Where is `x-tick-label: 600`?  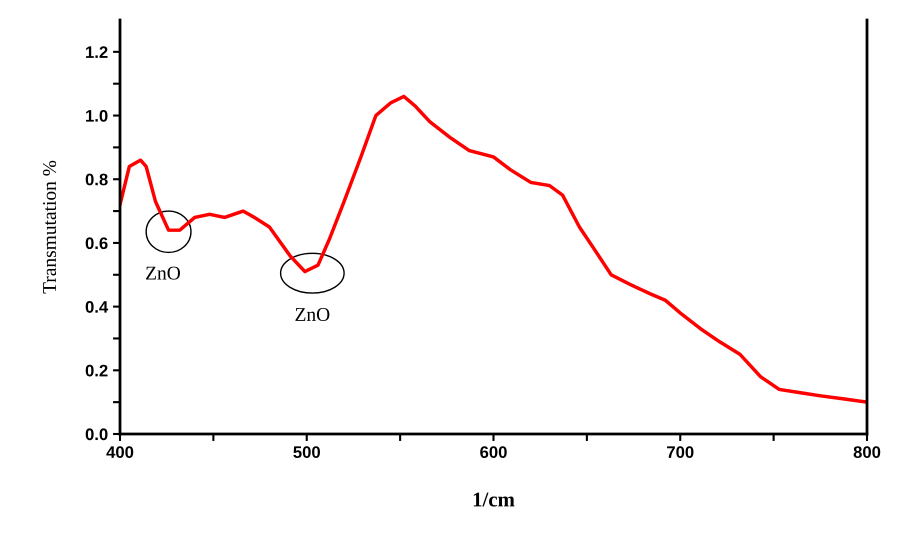 x-tick-label: 600 is located at coordinates (493, 452).